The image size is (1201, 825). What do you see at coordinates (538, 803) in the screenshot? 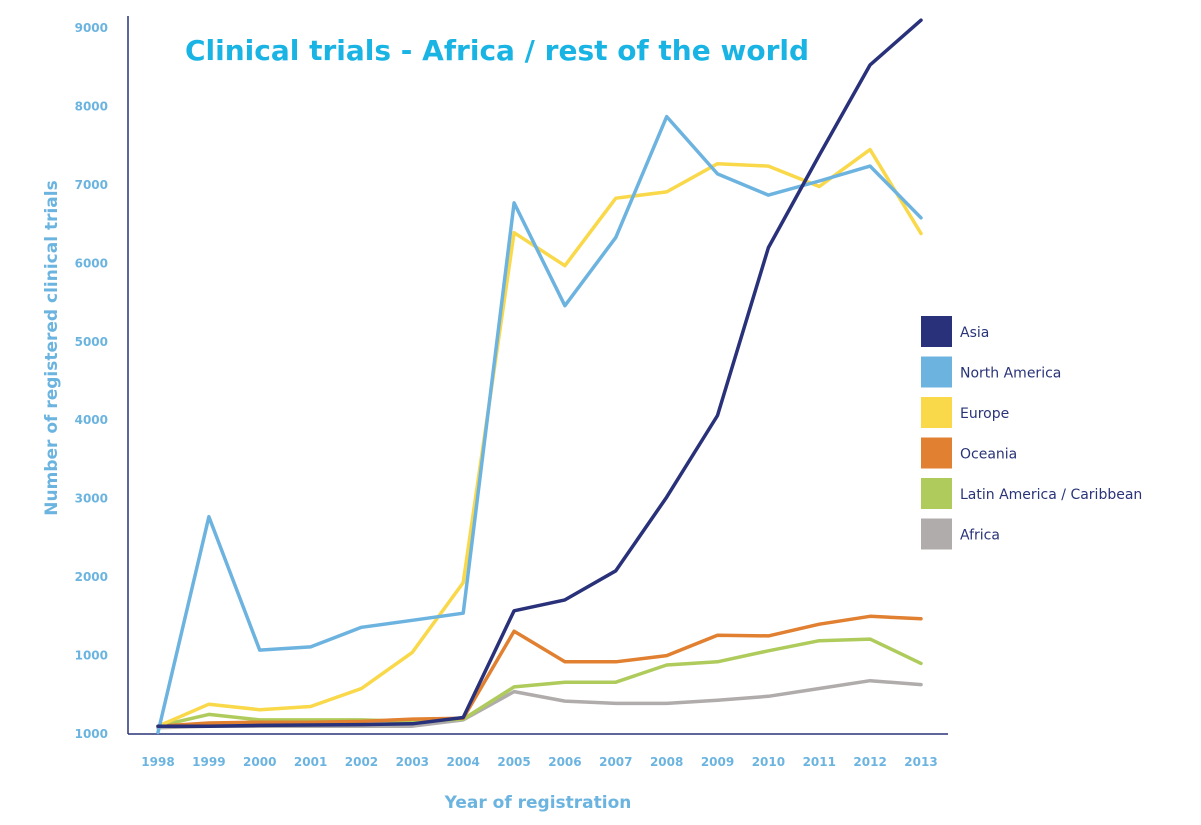
I see `x-axis-label: Year of registration` at bounding box center [538, 803].